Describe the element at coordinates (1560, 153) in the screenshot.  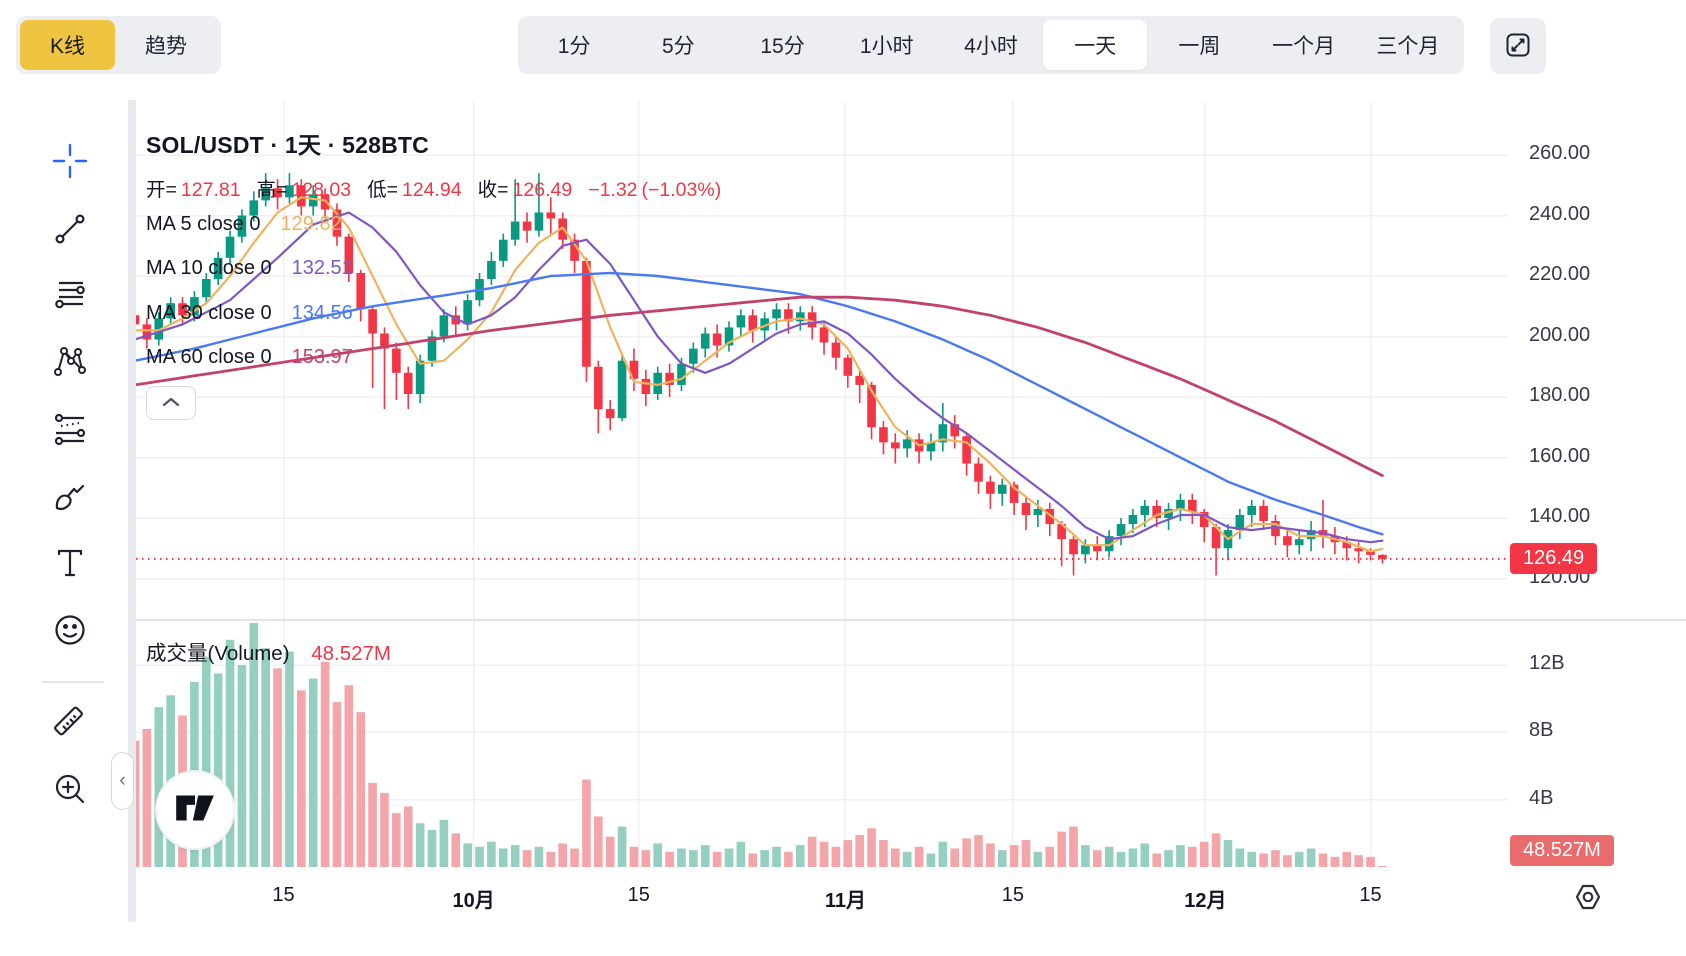
I see `price-axis-label: 260.00` at that location.